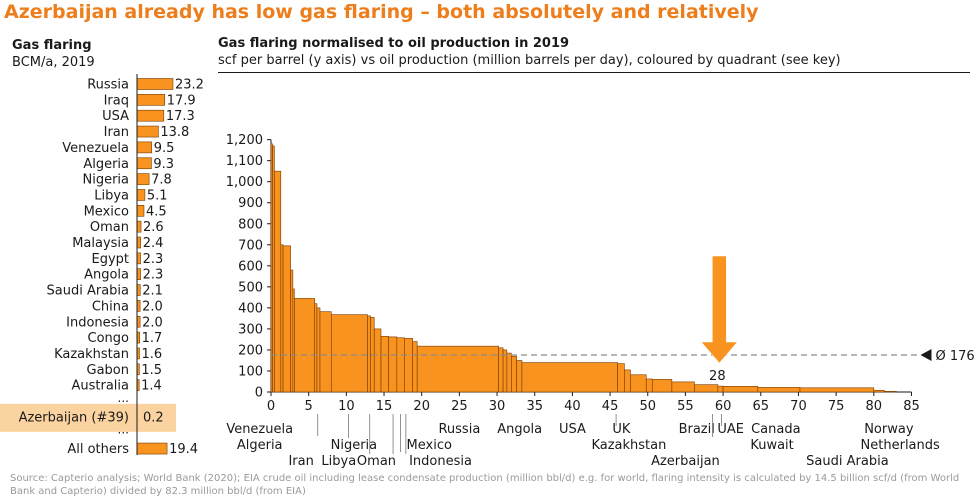 This screenshot has height=502, width=974. I want to click on country-label: Iran, so click(300, 461).